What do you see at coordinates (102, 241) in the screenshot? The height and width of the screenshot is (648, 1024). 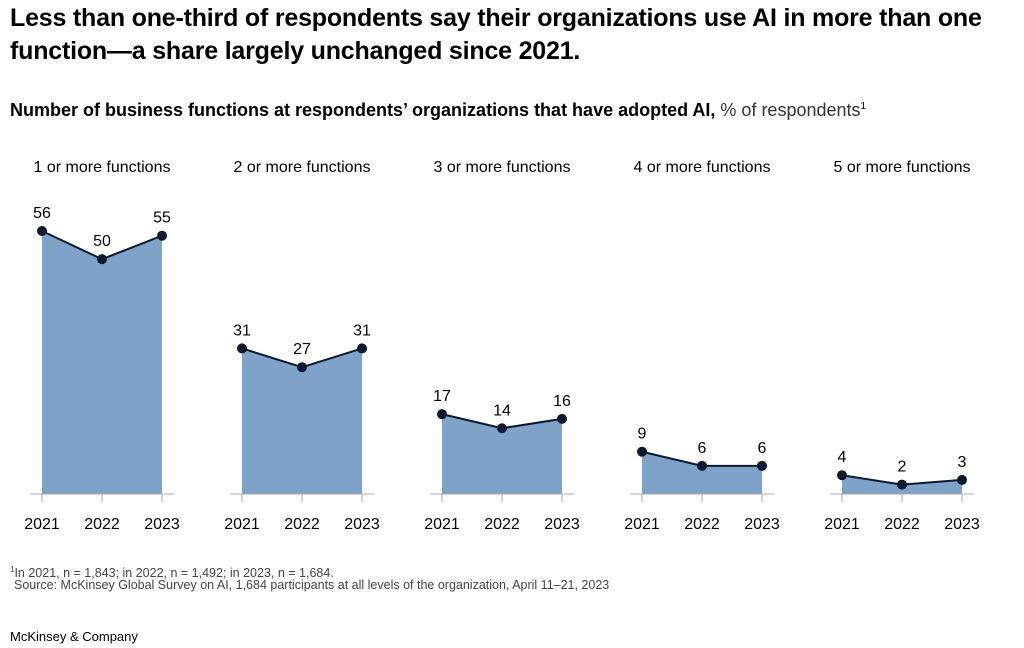 I see `data-label: 50` at bounding box center [102, 241].